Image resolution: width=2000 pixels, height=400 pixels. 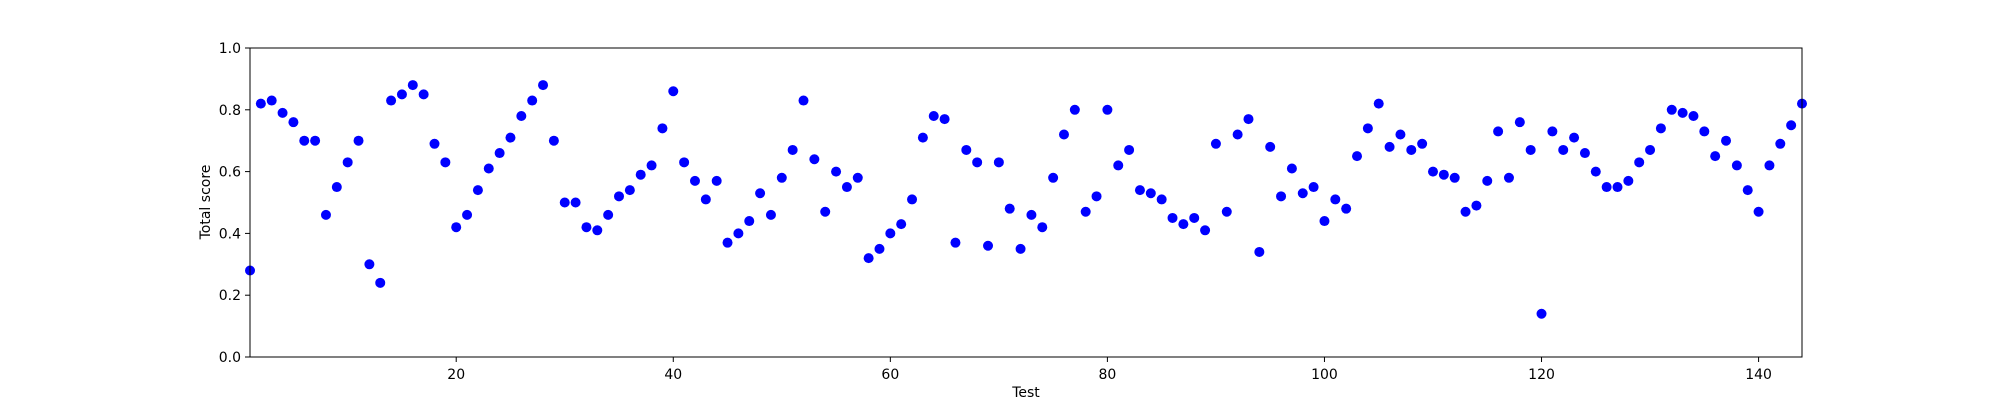 What do you see at coordinates (673, 375) in the screenshot?
I see `x-tick-label: 40` at bounding box center [673, 375].